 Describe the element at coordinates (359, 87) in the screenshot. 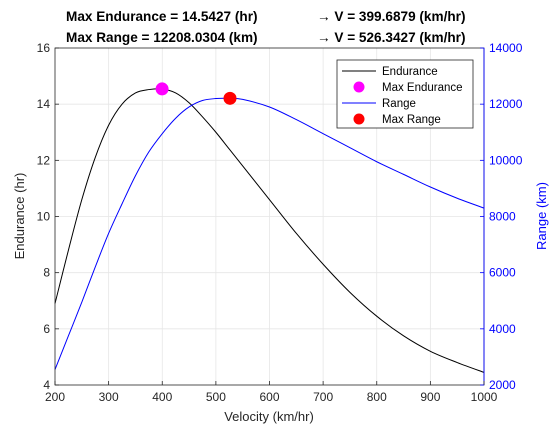

I see `legend-swatch-max-endurance` at that location.